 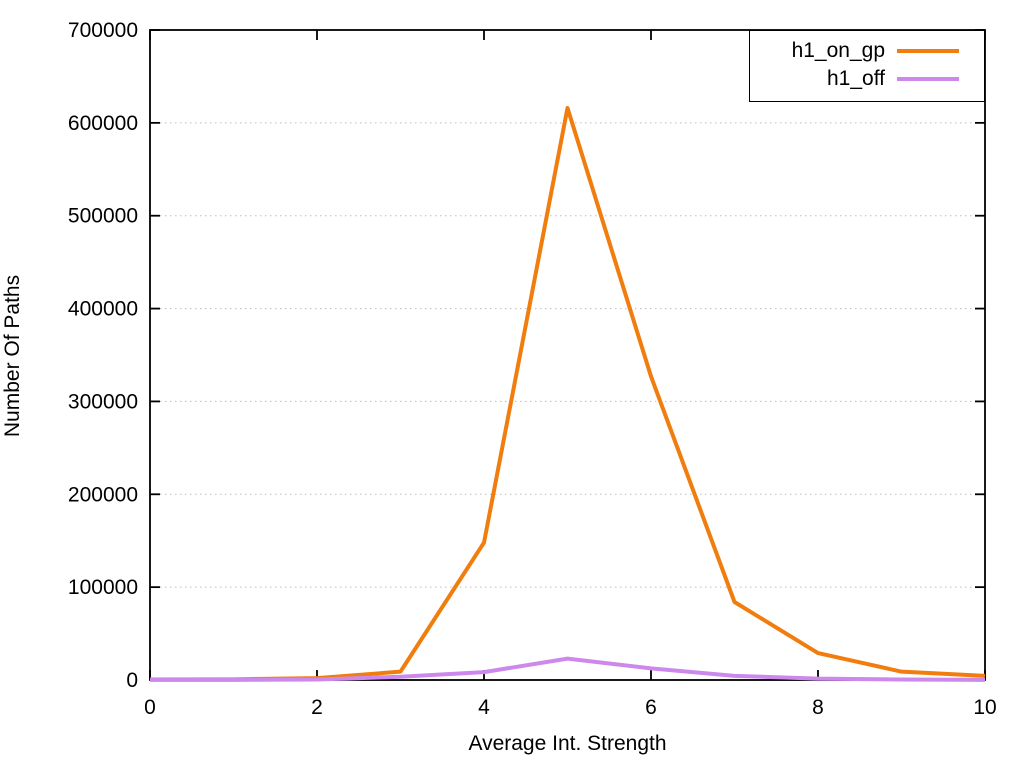 I want to click on legend-label-h1-off: h1_off, so click(x=855, y=78).